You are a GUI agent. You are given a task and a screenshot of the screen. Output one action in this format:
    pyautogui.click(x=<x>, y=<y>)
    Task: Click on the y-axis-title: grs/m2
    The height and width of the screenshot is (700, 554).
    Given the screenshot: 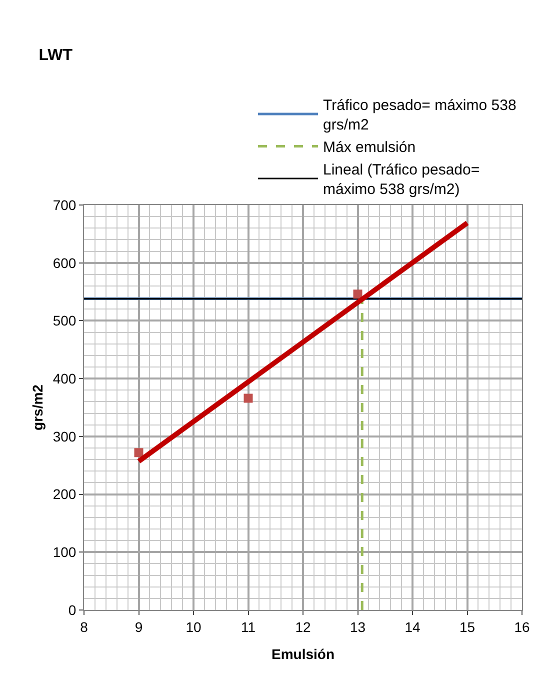 What is the action you would take?
    pyautogui.click(x=37, y=407)
    